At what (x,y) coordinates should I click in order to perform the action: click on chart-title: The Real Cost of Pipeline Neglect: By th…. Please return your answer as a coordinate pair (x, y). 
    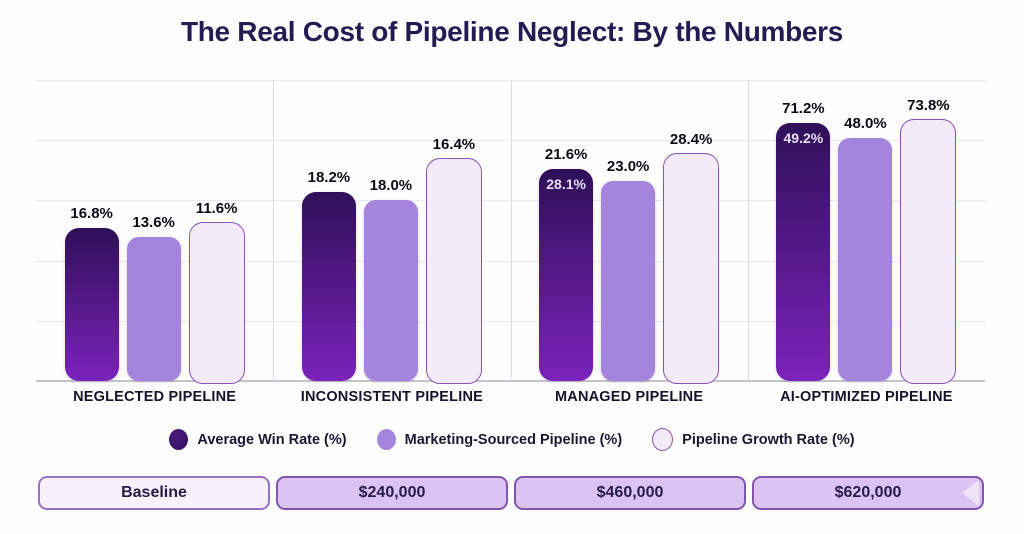
    Looking at the image, I should click on (512, 31).